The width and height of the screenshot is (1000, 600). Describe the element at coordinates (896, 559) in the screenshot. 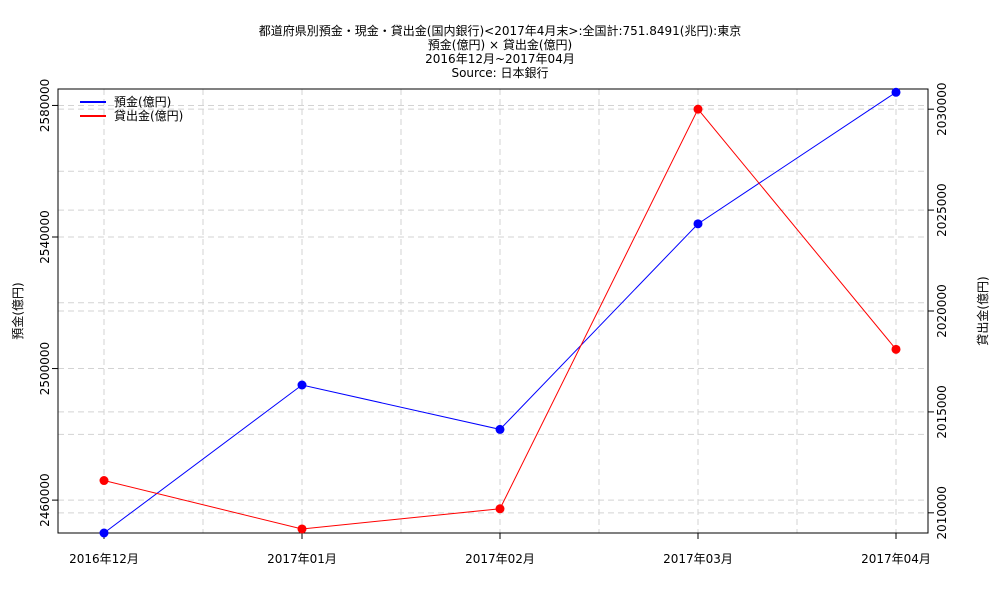

I see `x-tick-label: 2017年04月` at that location.